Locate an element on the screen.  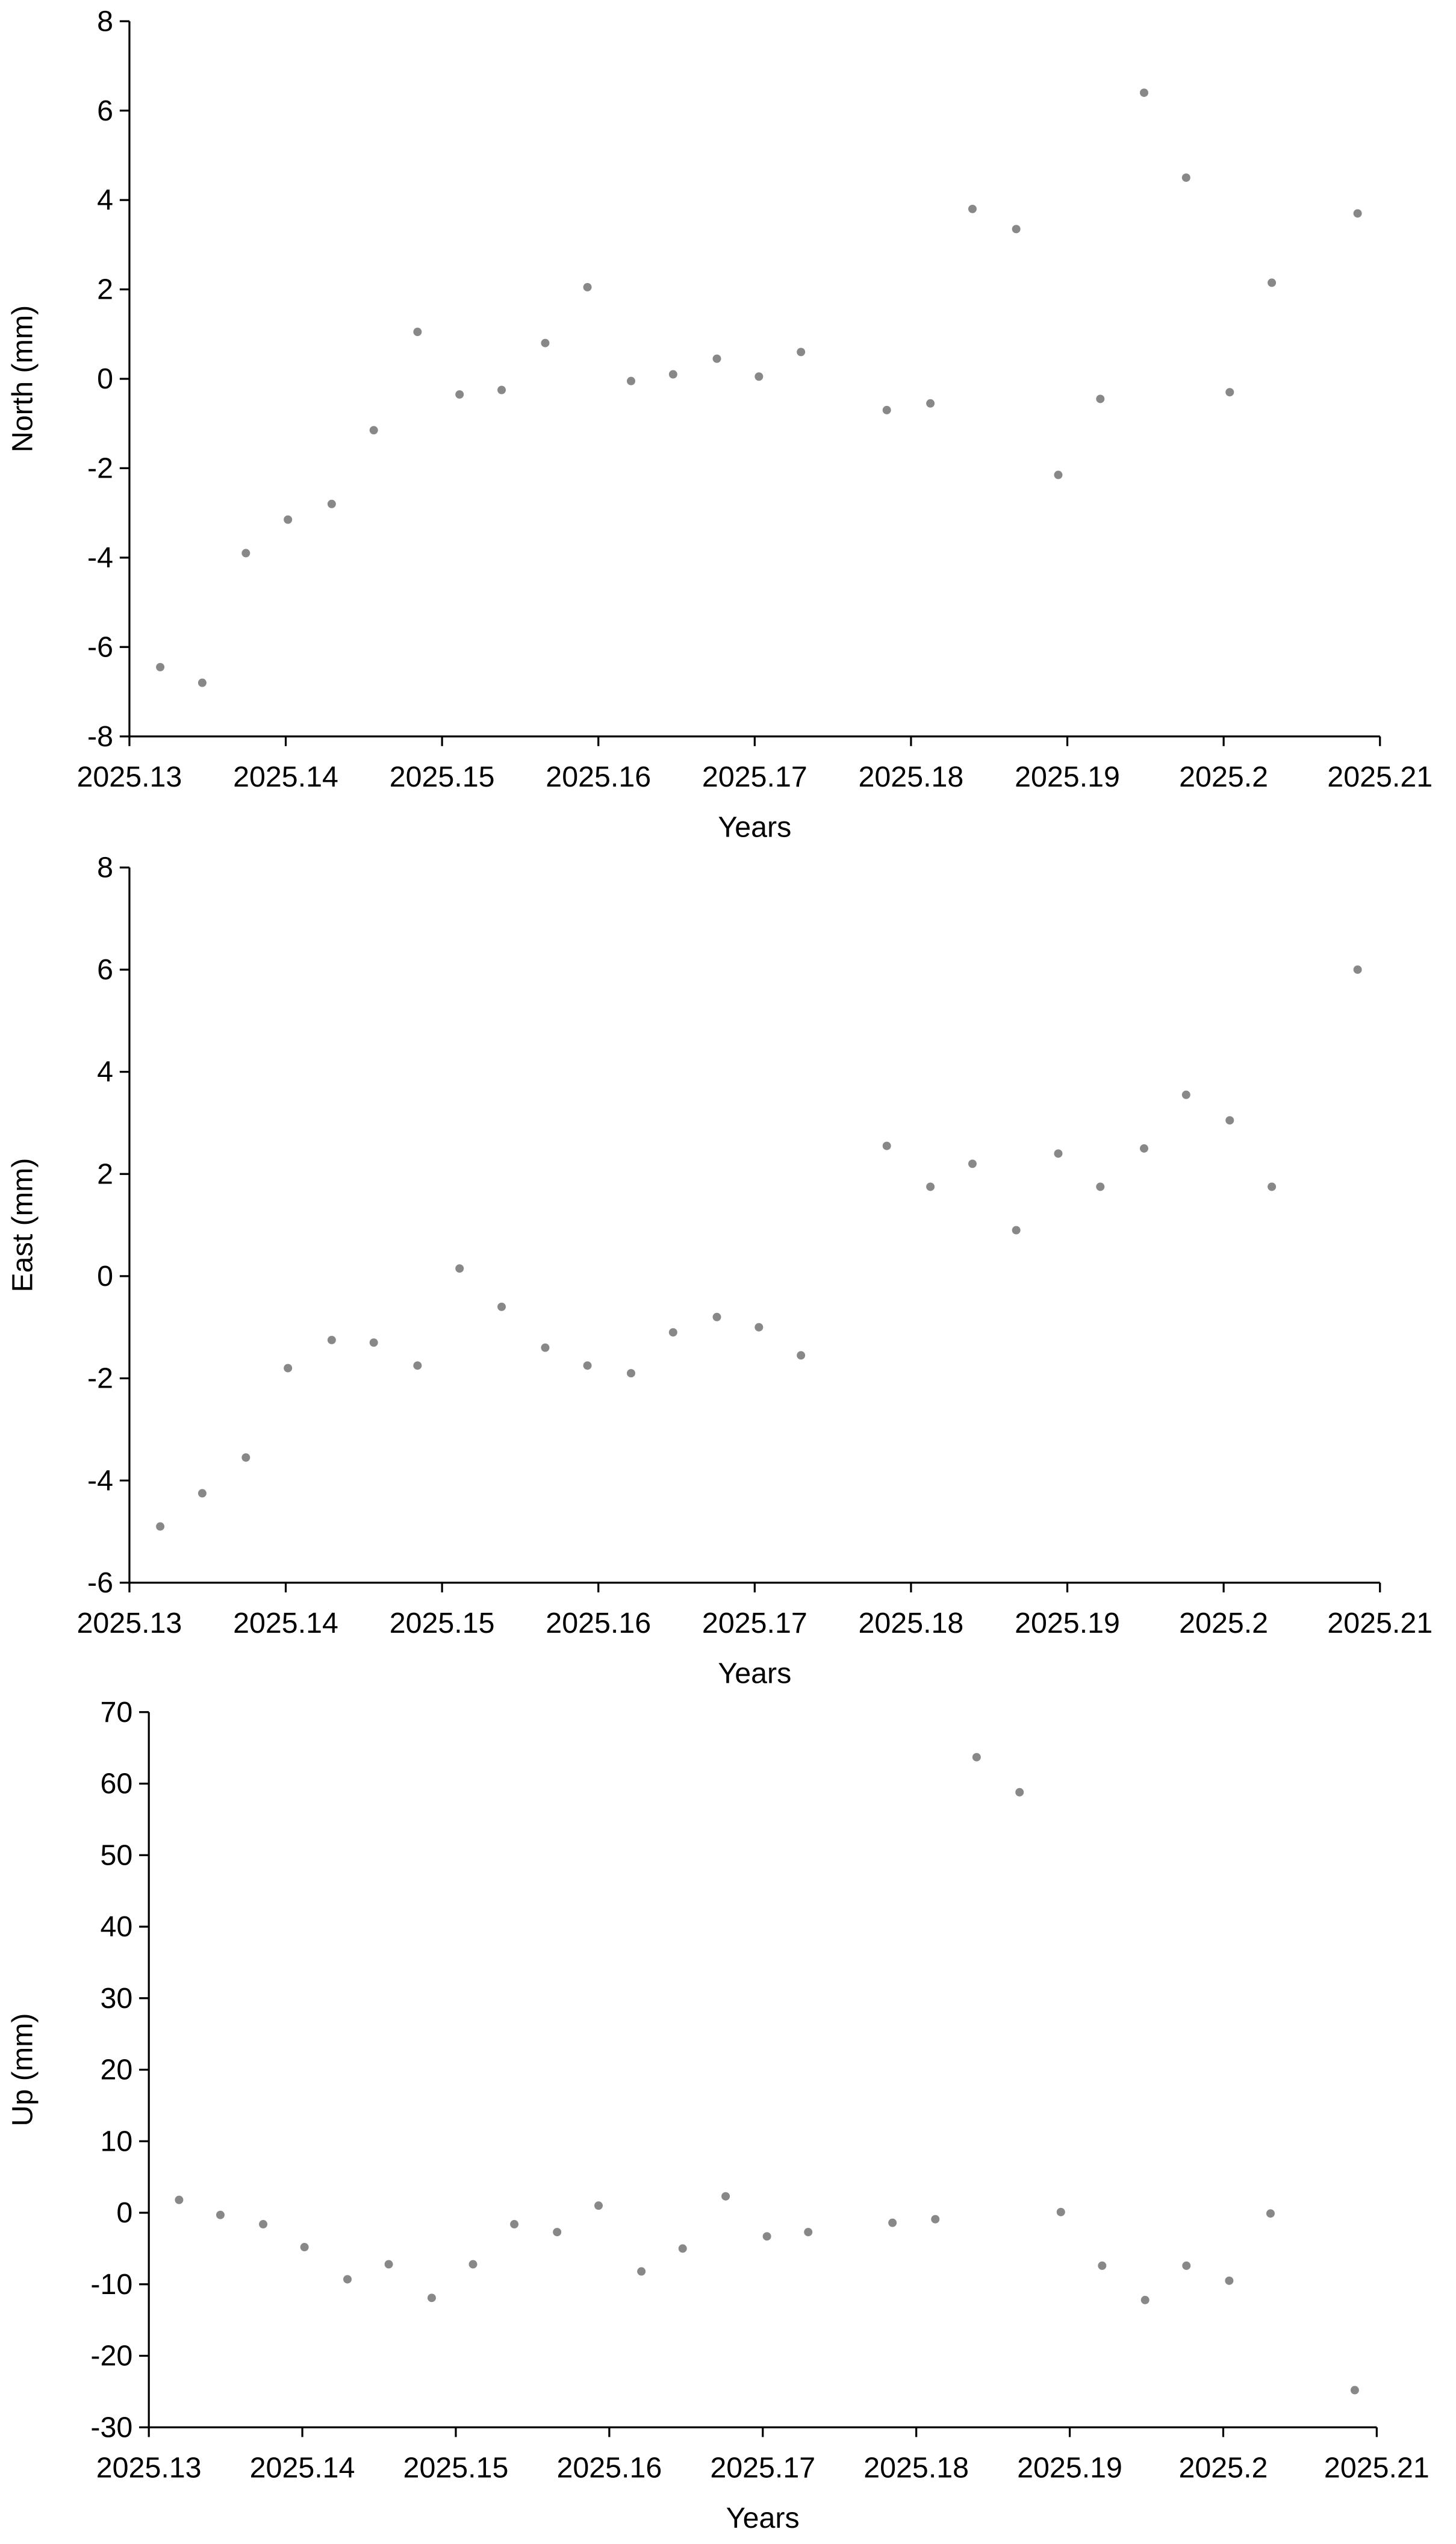
x-tick-label: 2025.2 is located at coordinates (1223, 777).